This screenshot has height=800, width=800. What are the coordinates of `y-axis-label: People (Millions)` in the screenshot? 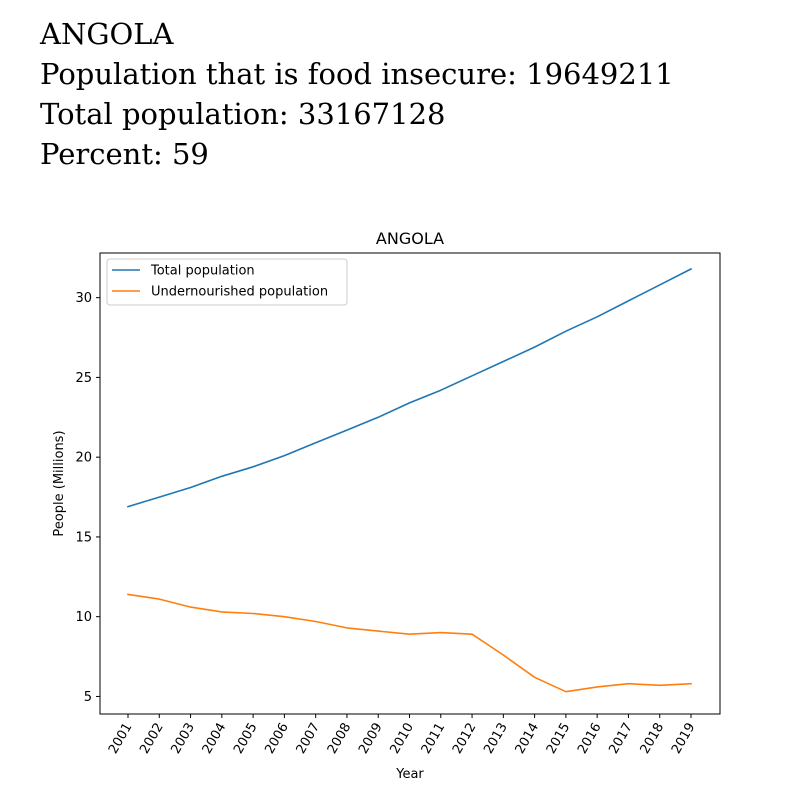 It's located at (59, 483).